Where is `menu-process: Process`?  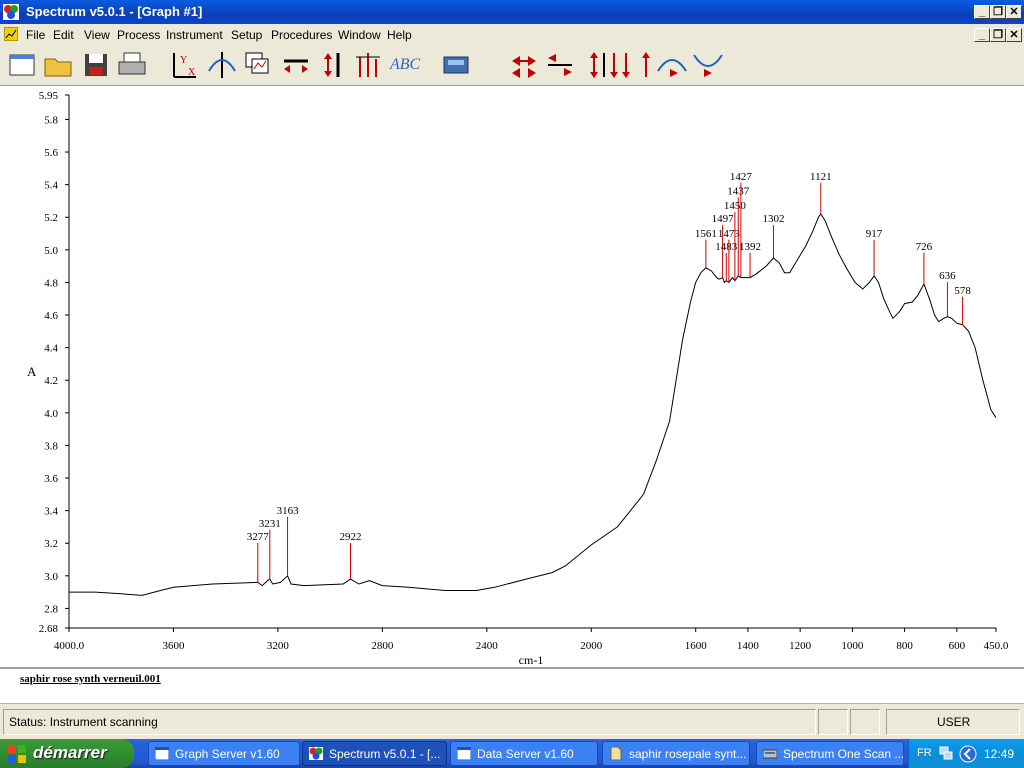 menu-process: Process is located at coordinates (139, 35).